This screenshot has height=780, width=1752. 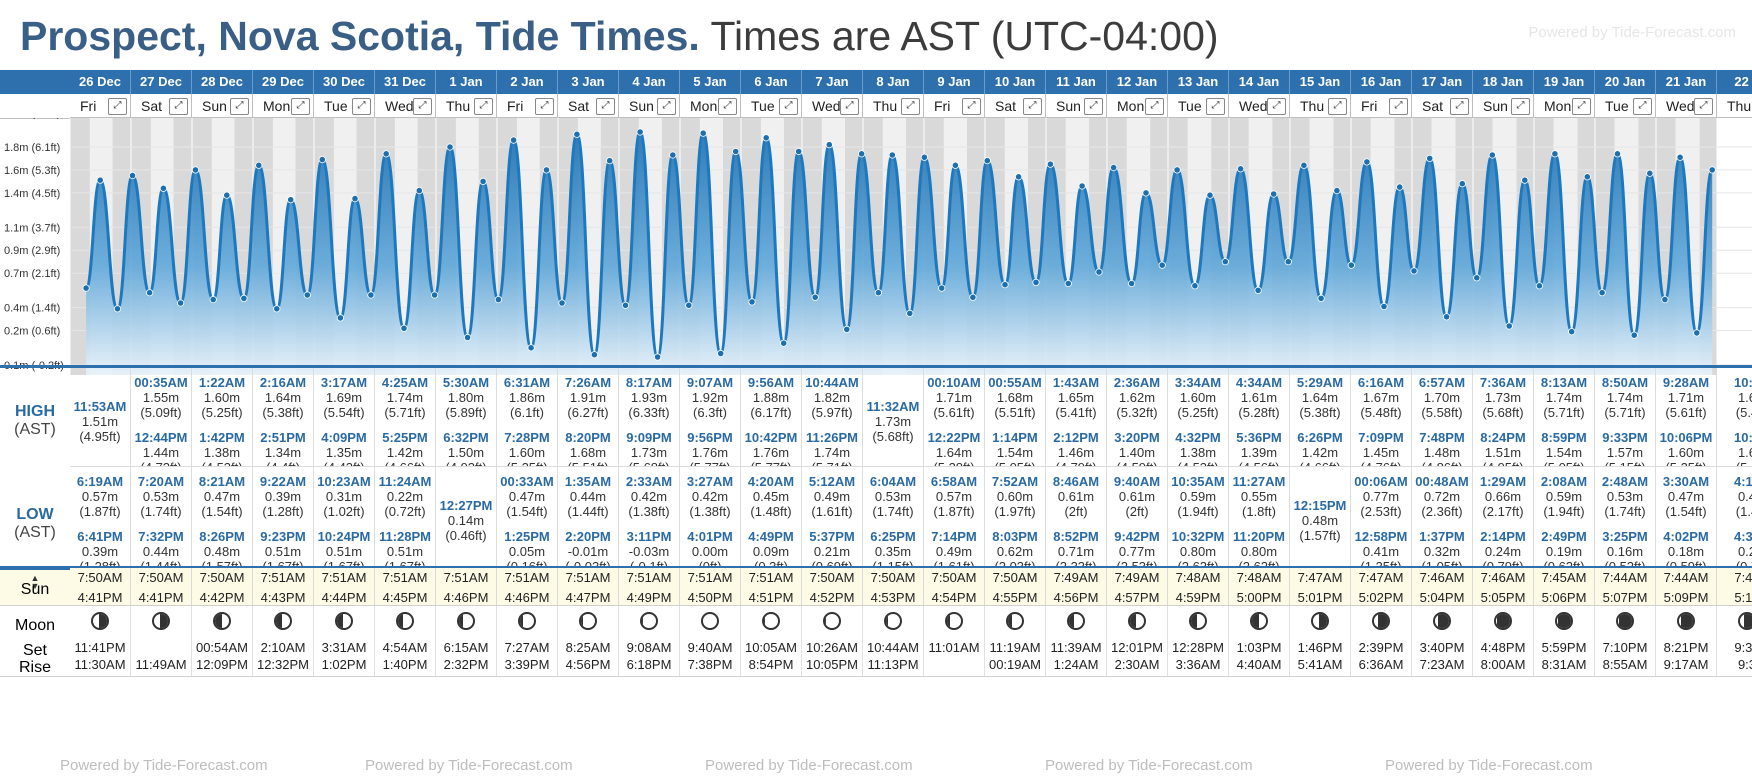 I want to click on tide-height-ft: (1.48ft), so click(x=771, y=511).